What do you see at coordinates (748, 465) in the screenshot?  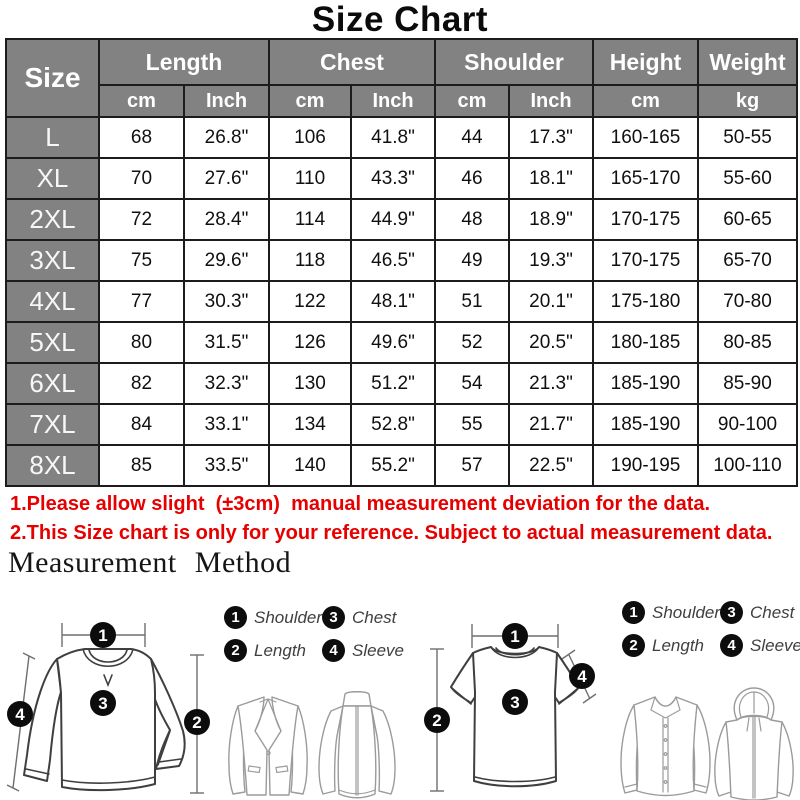 I see `value-cell: 100-110` at bounding box center [748, 465].